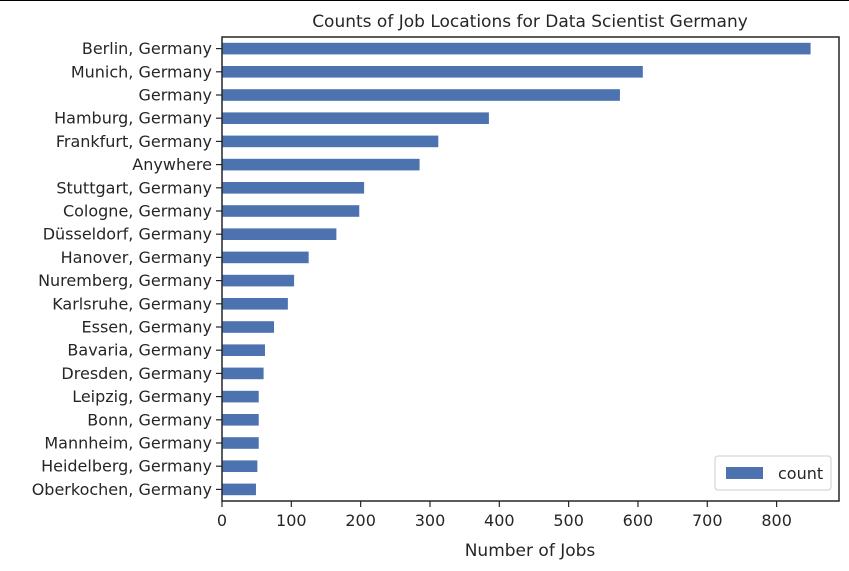  Describe the element at coordinates (132, 303) in the screenshot. I see `y-tick-label: Karlsruhe, Germany` at that location.